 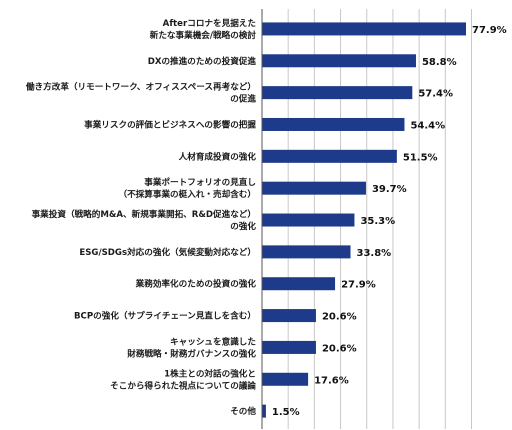 I want to click on value-label: 51.5%, so click(x=420, y=157).